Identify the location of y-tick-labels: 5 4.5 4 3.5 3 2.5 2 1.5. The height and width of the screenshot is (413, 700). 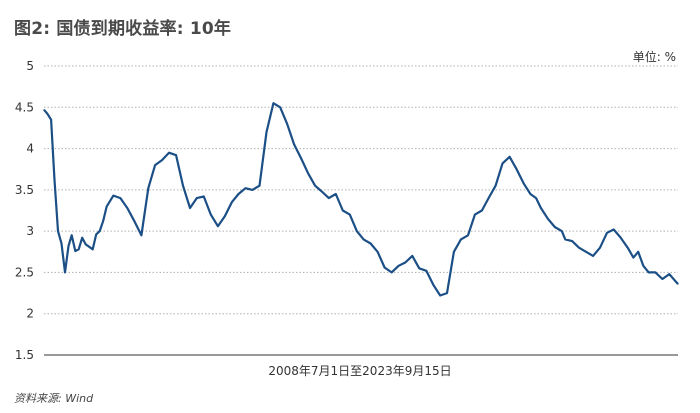
(24, 210).